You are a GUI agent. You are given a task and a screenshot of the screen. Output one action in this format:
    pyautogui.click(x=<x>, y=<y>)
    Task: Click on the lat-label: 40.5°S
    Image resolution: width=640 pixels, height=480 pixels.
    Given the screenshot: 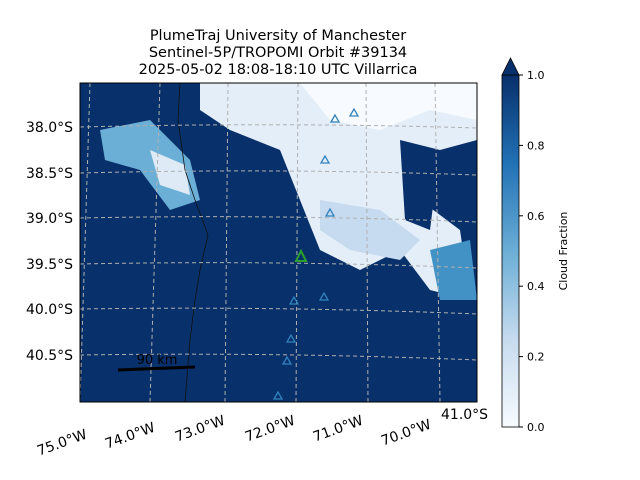 What is the action you would take?
    pyautogui.click(x=49, y=356)
    